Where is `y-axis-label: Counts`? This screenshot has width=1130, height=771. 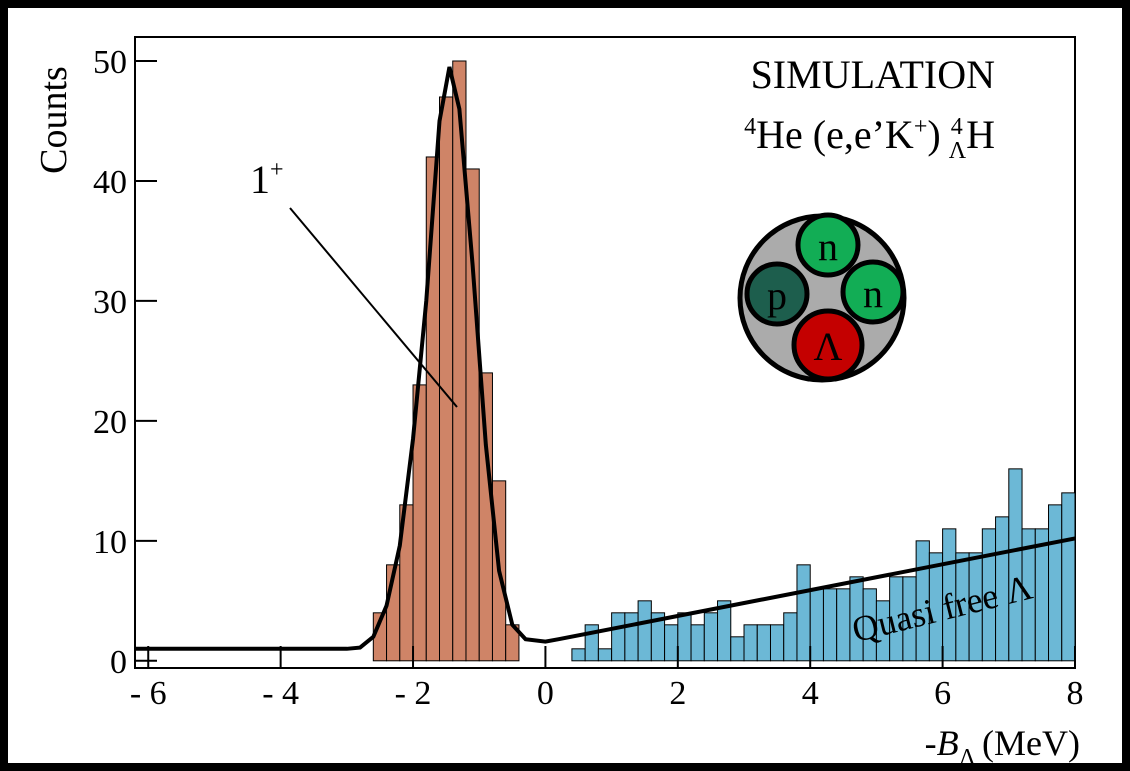
y-axis-label: Counts is located at coordinates (54, 120).